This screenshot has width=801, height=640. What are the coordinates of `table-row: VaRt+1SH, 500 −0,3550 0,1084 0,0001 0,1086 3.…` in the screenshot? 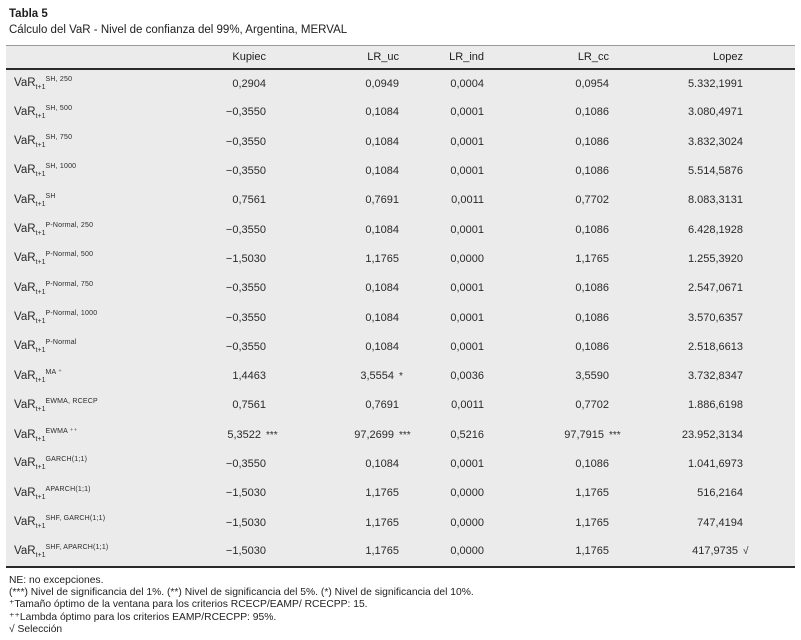 It's located at (400, 112).